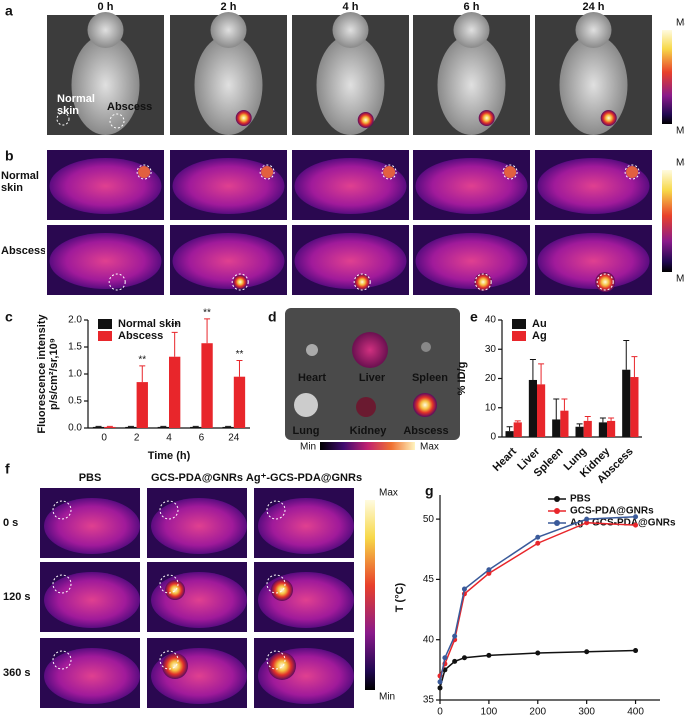 This screenshot has height=716, width=685. What do you see at coordinates (623, 523) in the screenshot?
I see `legend-label: Ag⁺-GCS-PDA@GNRs` at bounding box center [623, 523].